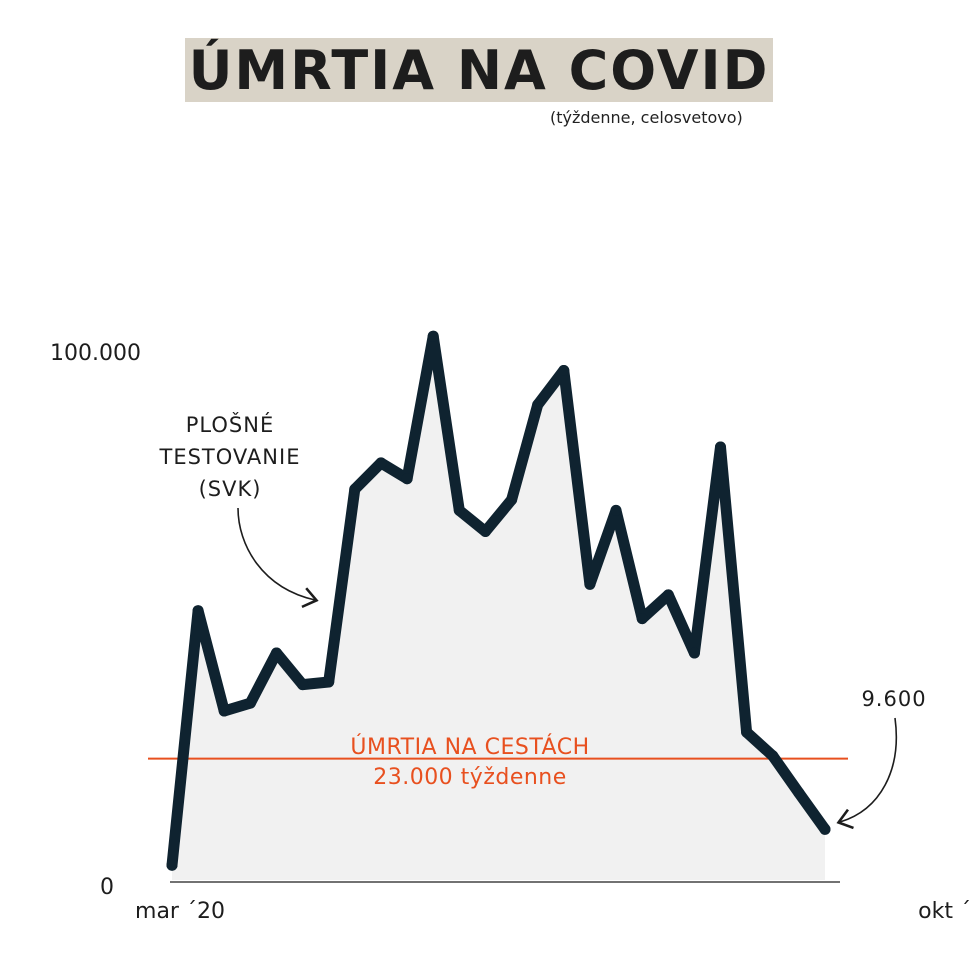 This screenshot has height=970, width=970. I want to click on x-tick-label-start: mar ´20, so click(180, 911).